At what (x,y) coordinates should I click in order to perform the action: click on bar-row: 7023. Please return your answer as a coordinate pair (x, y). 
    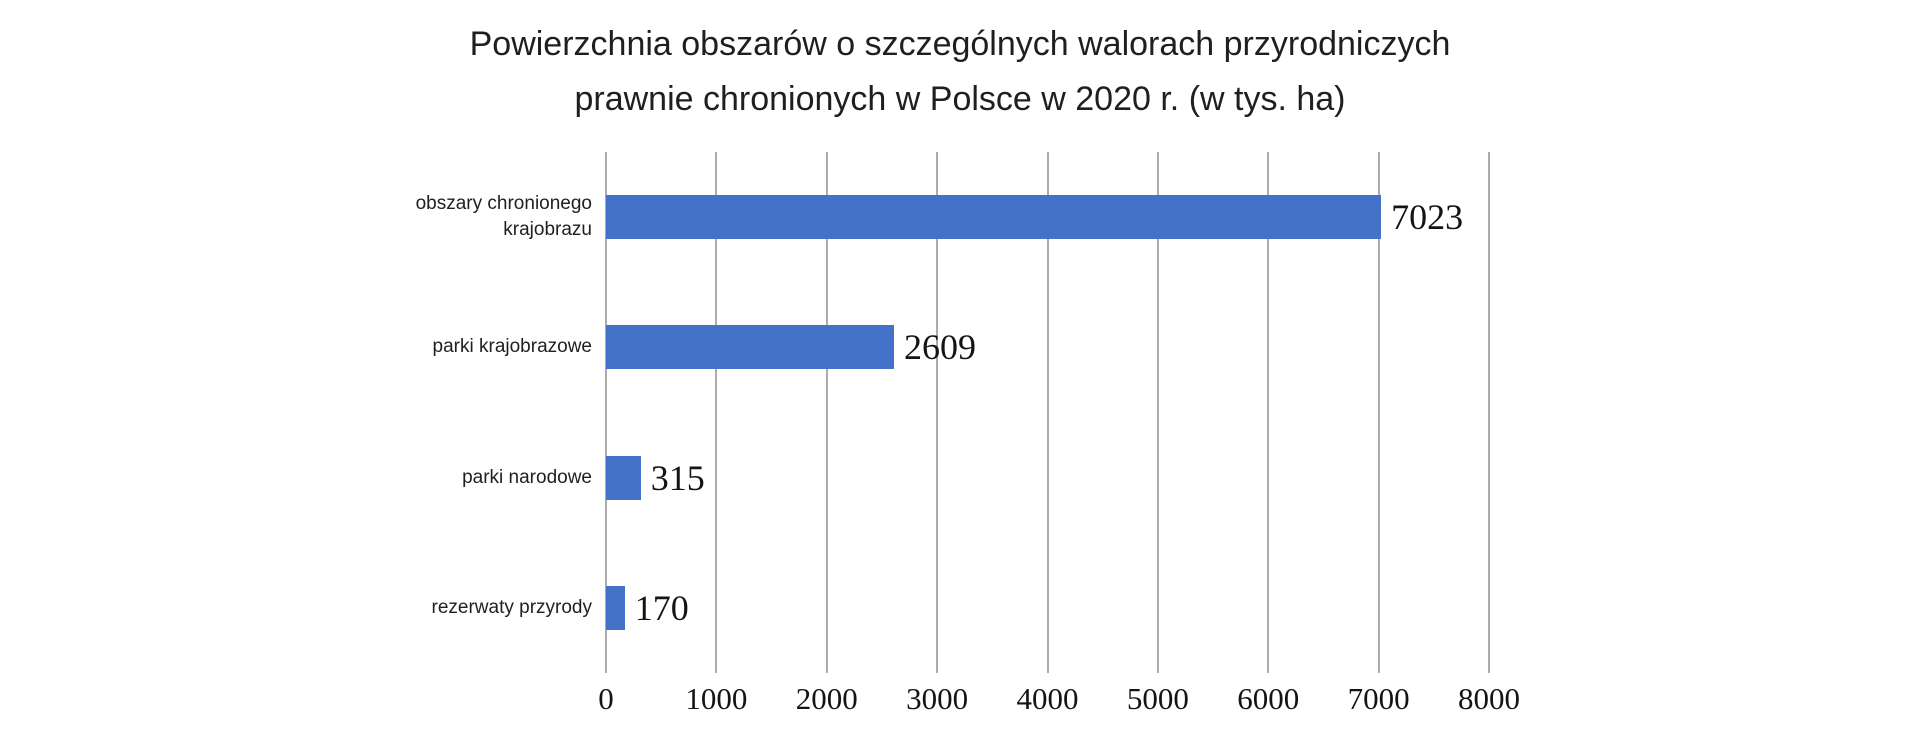
    Looking at the image, I should click on (1047, 217).